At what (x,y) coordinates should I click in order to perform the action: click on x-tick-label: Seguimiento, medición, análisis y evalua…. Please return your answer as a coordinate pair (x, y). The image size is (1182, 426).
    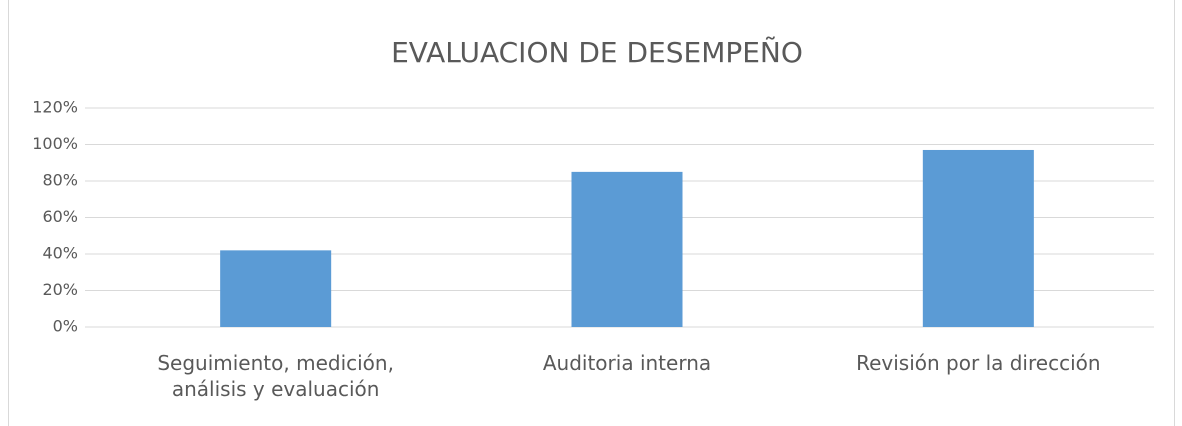
    Looking at the image, I should click on (275, 376).